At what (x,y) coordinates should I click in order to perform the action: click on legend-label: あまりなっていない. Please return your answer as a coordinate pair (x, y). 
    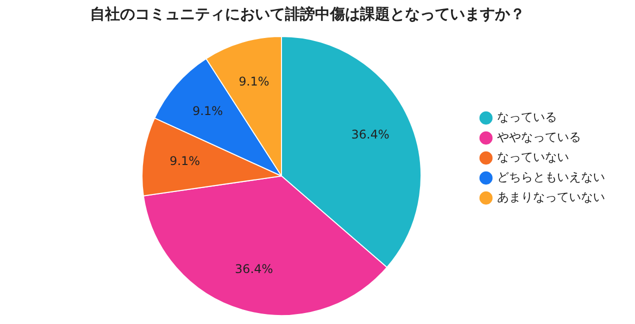
    Looking at the image, I should click on (551, 197).